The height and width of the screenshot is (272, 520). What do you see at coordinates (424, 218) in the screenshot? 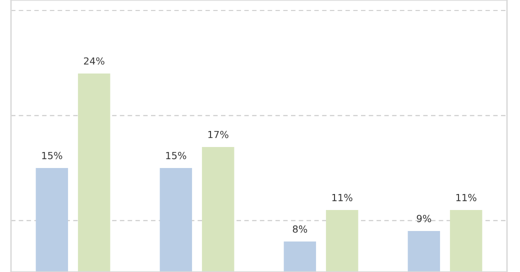
I see `data-label: 9%` at bounding box center [424, 218].